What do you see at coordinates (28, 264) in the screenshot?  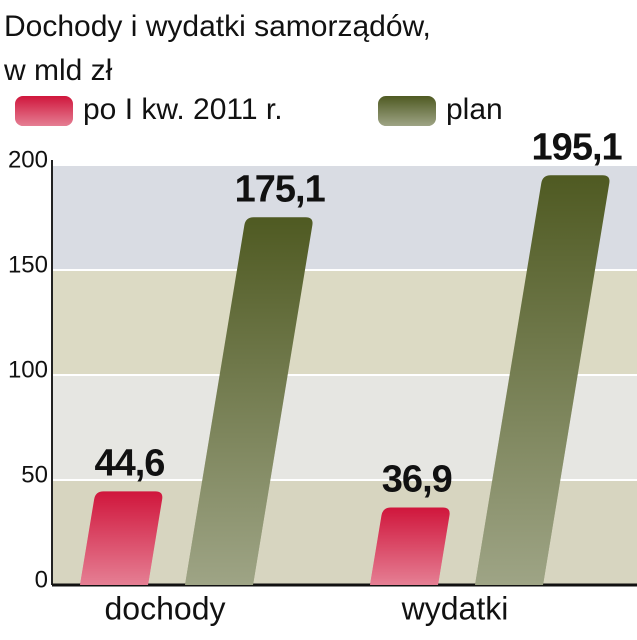 I see `y-tick-label: 150` at bounding box center [28, 264].